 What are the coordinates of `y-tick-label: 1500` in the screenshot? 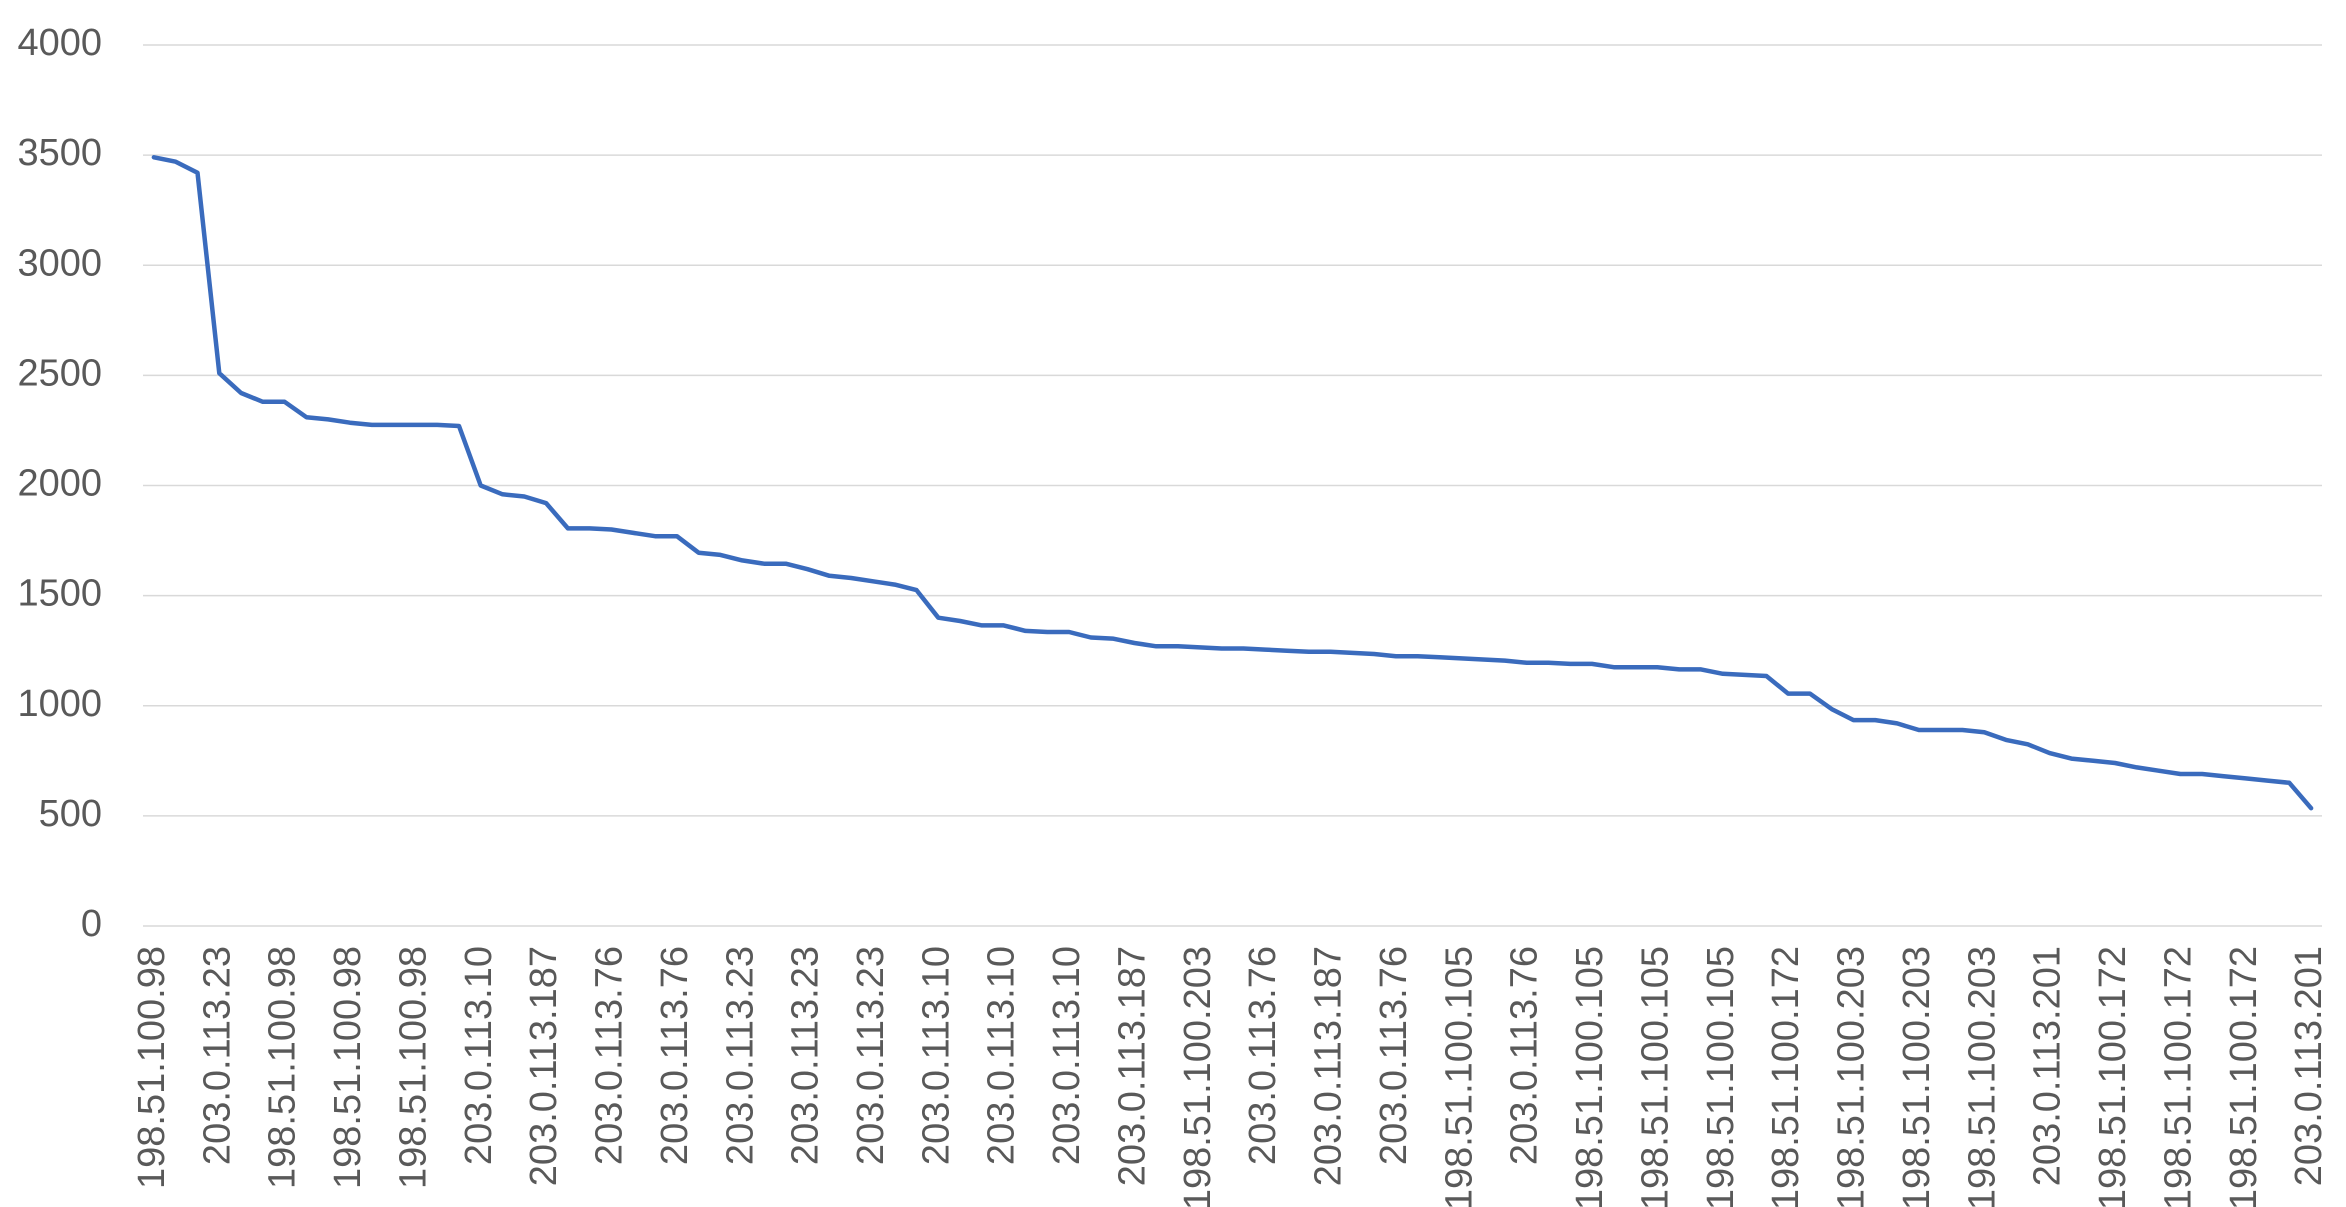 It's located at (59, 594).